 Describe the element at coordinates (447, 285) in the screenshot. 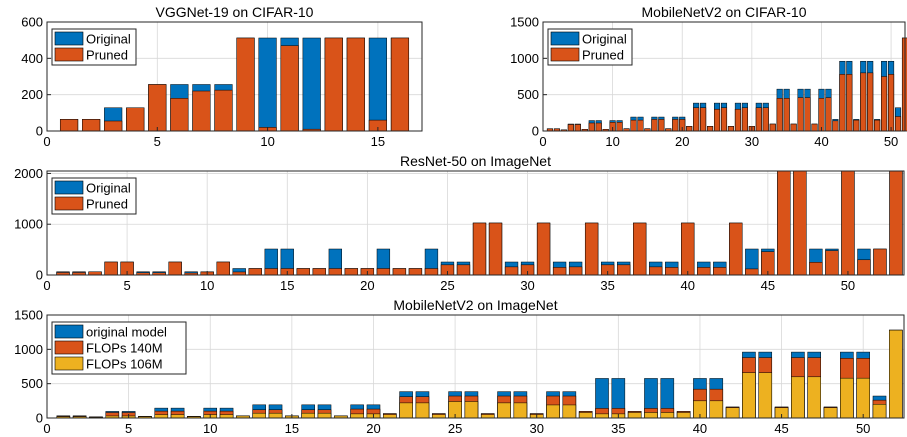

I see `x-tick-label: 25` at that location.